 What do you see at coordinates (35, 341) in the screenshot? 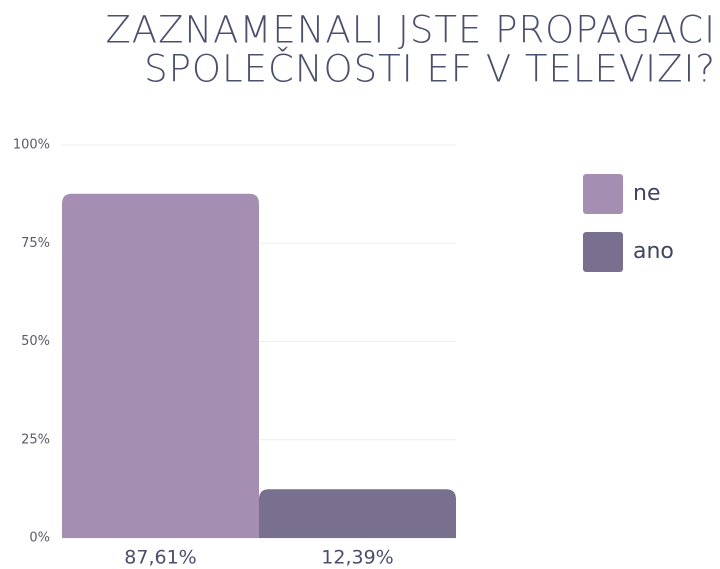
I see `y-tick-label: 50%` at bounding box center [35, 341].